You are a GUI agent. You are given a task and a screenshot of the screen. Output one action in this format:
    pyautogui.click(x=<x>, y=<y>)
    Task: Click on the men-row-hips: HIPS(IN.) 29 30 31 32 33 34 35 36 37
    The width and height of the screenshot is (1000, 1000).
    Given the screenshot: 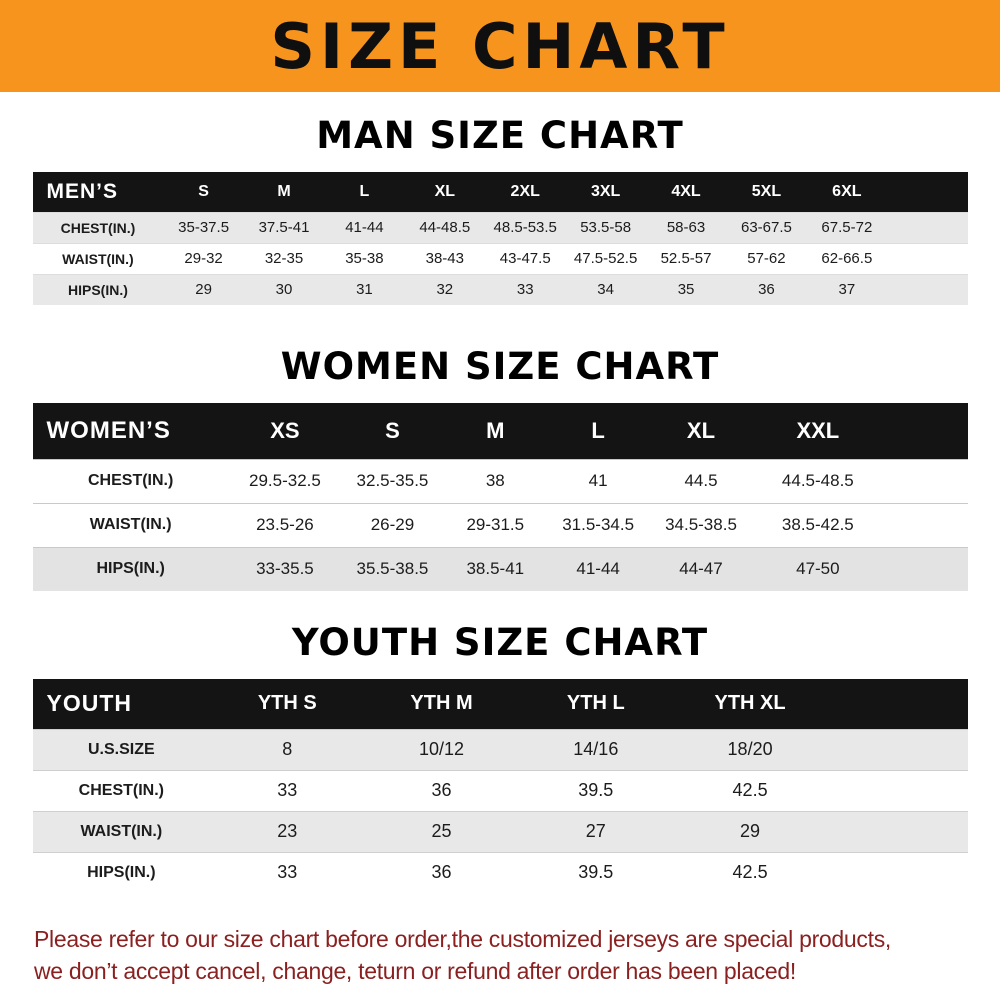 What is the action you would take?
    pyautogui.click(x=500, y=289)
    